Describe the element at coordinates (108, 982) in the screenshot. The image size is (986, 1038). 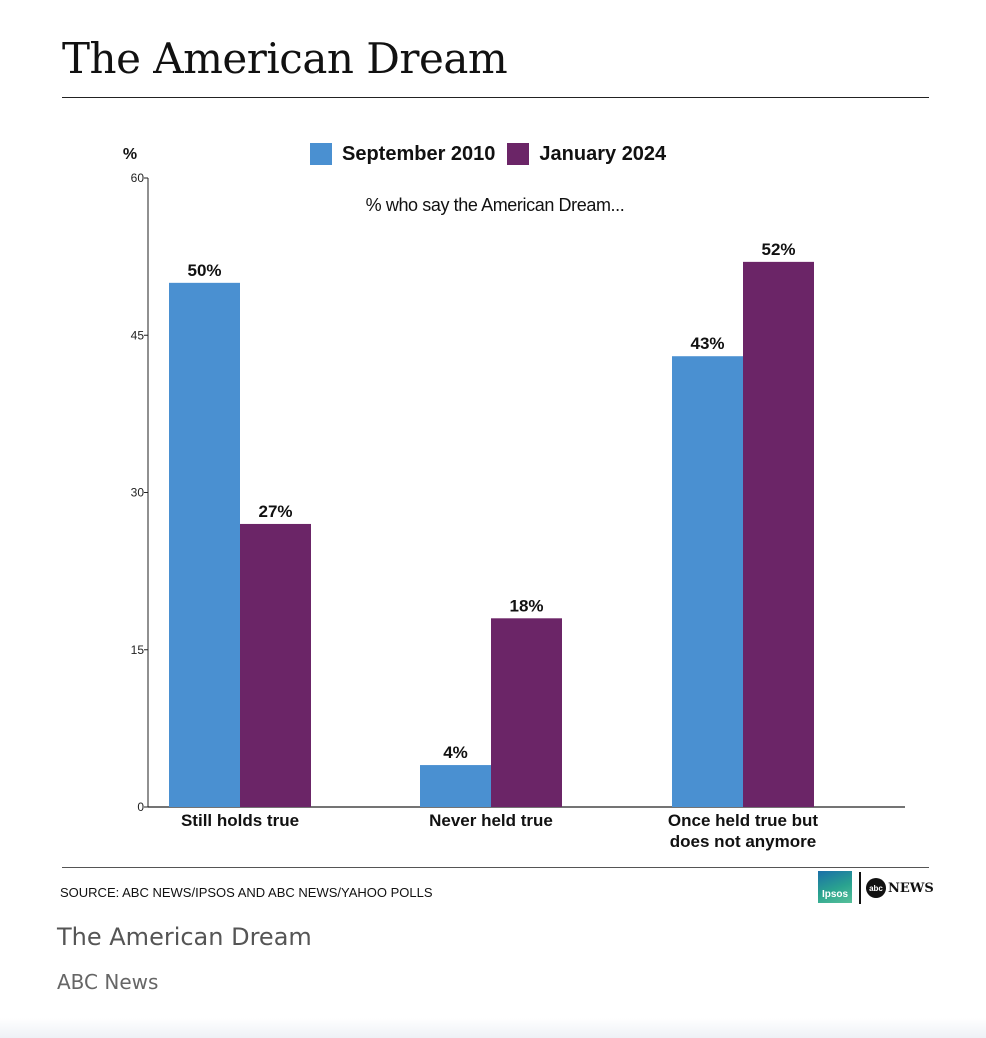
I see `caption-source: ABC News` at that location.